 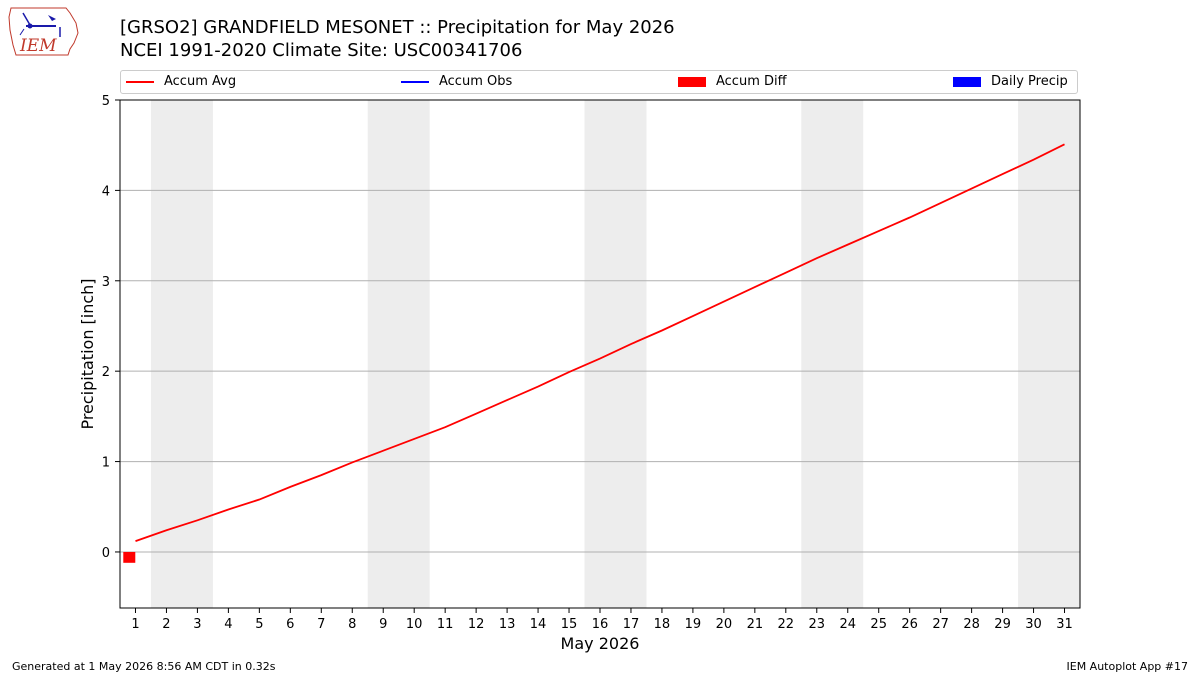 What do you see at coordinates (538, 624) in the screenshot?
I see `x-tick-label-14: 14` at bounding box center [538, 624].